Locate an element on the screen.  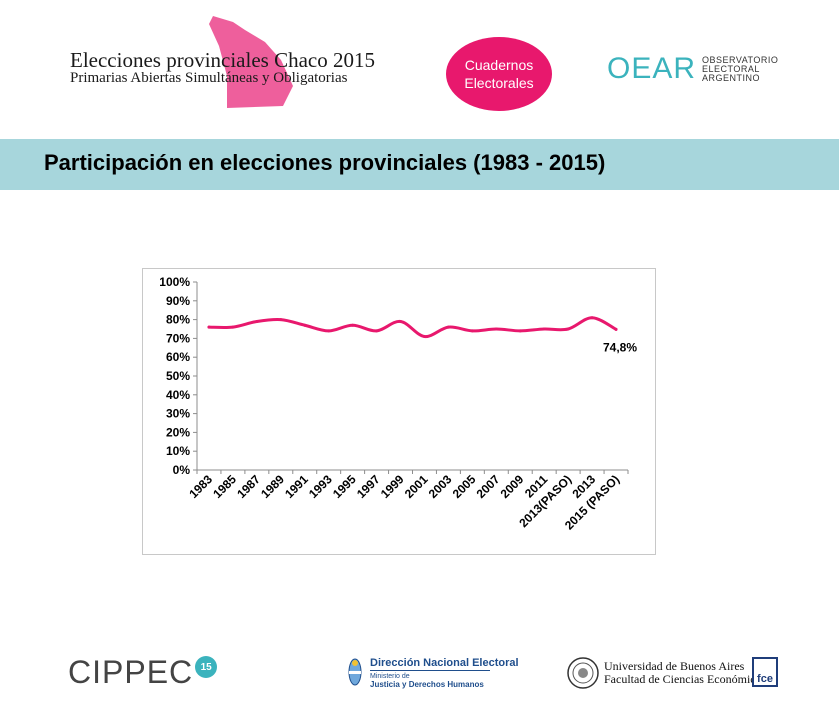
cippec-15-badge: 15 is located at coordinates (206, 667).